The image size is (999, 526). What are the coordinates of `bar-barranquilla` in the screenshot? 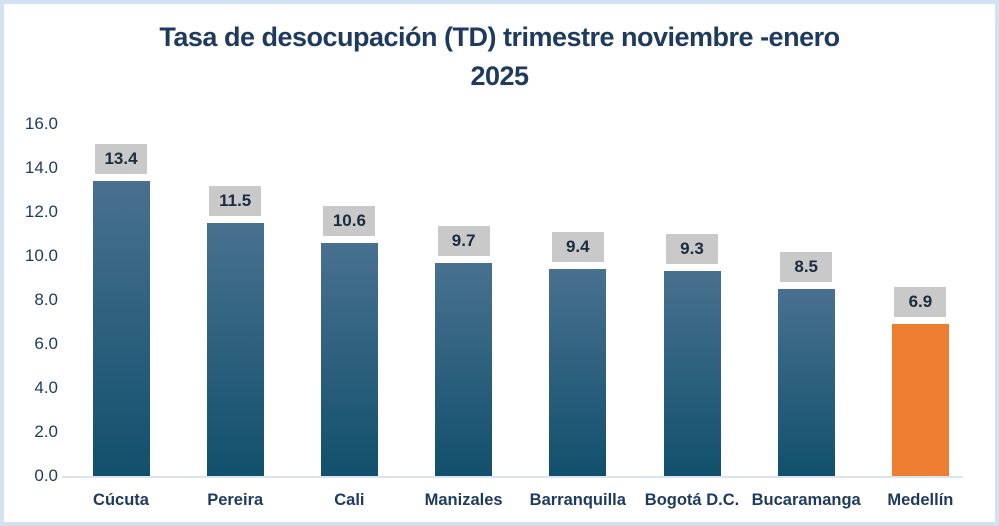 It's located at (578, 372).